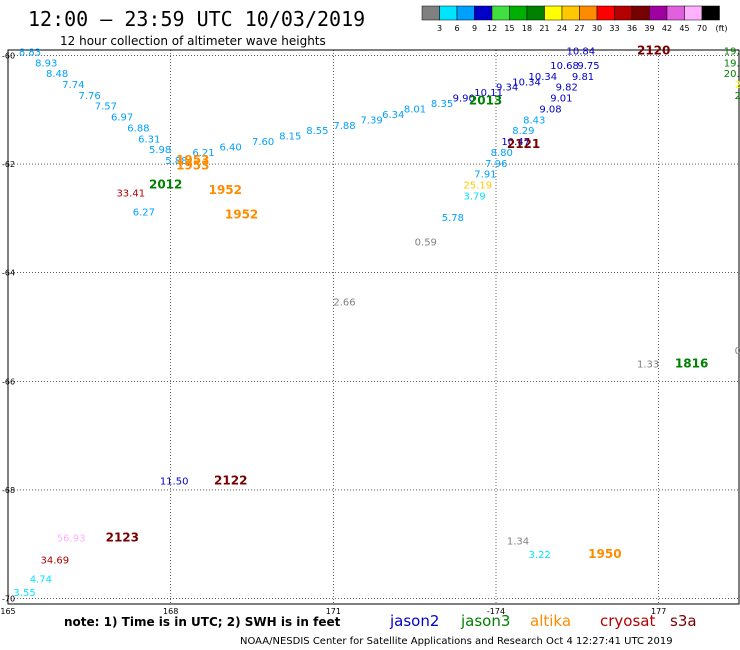 The height and width of the screenshot is (650, 740). Describe the element at coordinates (474, 28) in the screenshot. I see `colorbar-label: 9` at that location.